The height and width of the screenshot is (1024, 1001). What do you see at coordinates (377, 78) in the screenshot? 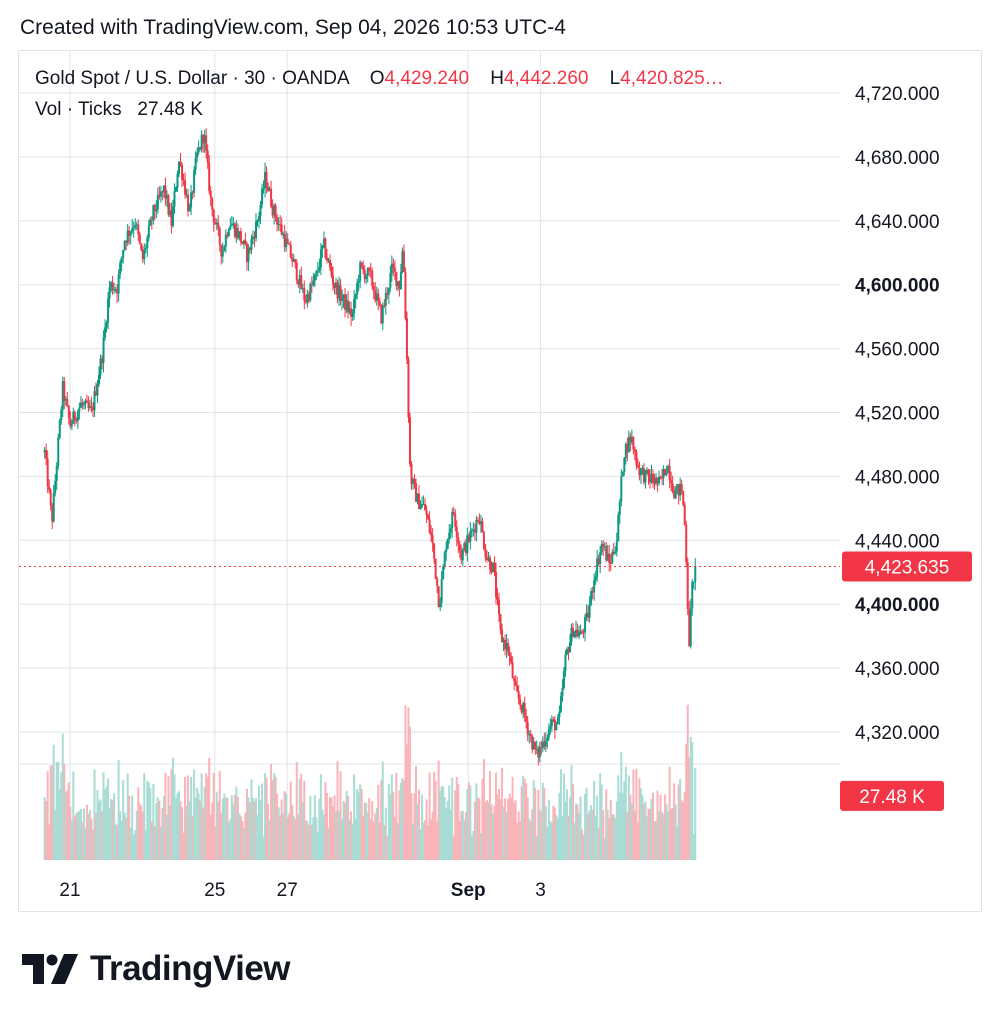
I see `open-label: O` at bounding box center [377, 78].